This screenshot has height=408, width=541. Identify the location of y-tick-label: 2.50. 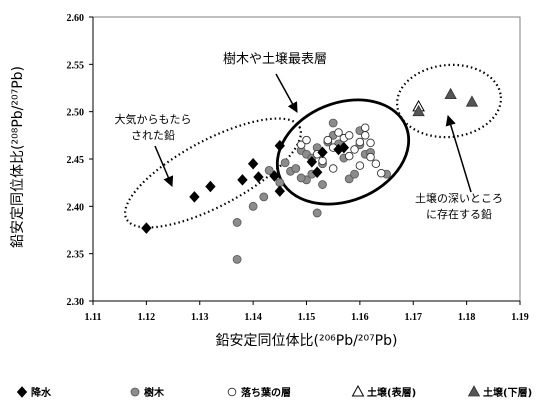
(76, 113).